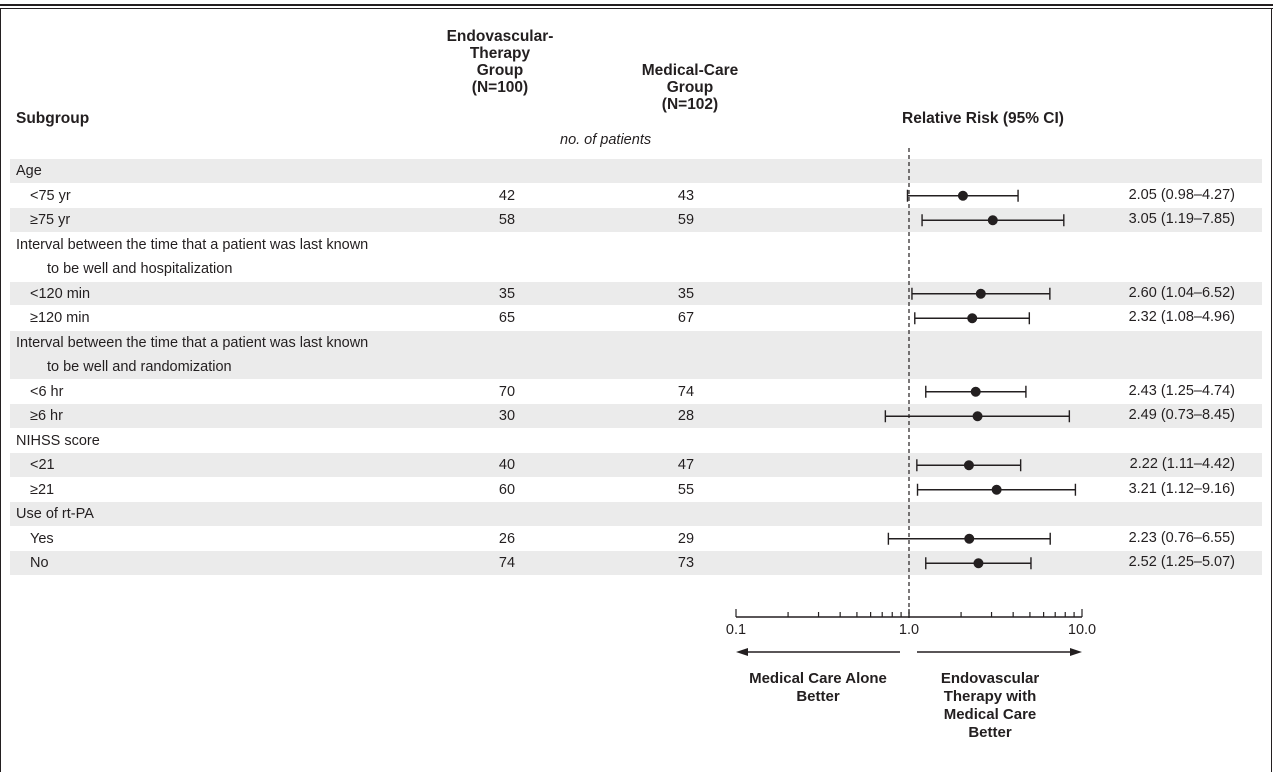 This screenshot has width=1273, height=772. I want to click on relative-risk-ci: 3.21 (1.12–9.16), so click(1181, 488).